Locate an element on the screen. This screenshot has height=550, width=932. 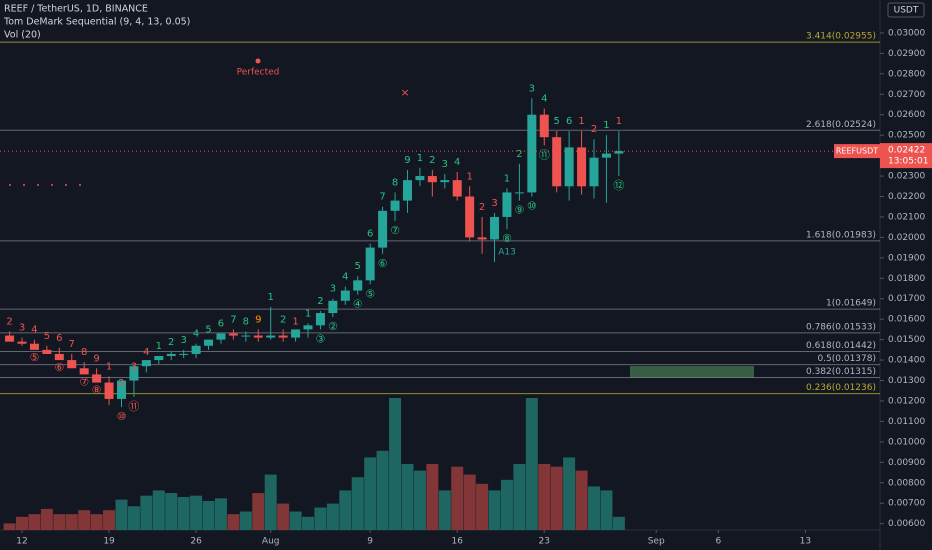
x-tick-label: 16 is located at coordinates (457, 542).